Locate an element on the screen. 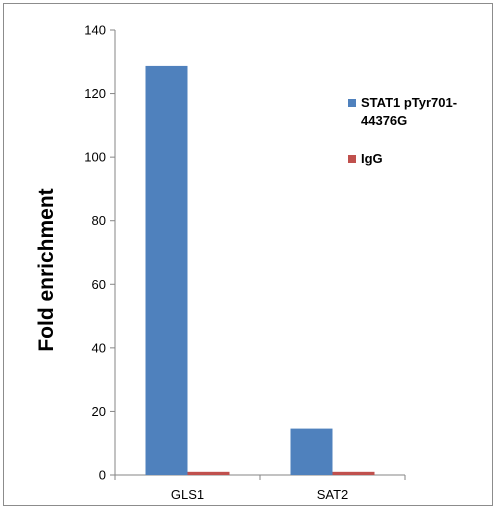 The width and height of the screenshot is (498, 510). legend-label: STAT1 pTyr701- is located at coordinates (409, 102).